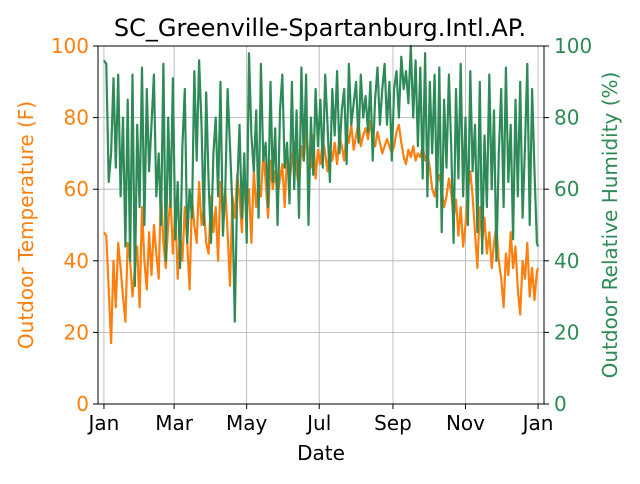 The height and width of the screenshot is (484, 640). Describe the element at coordinates (70, 46) in the screenshot. I see `y-left-tick-label: 100` at that location.